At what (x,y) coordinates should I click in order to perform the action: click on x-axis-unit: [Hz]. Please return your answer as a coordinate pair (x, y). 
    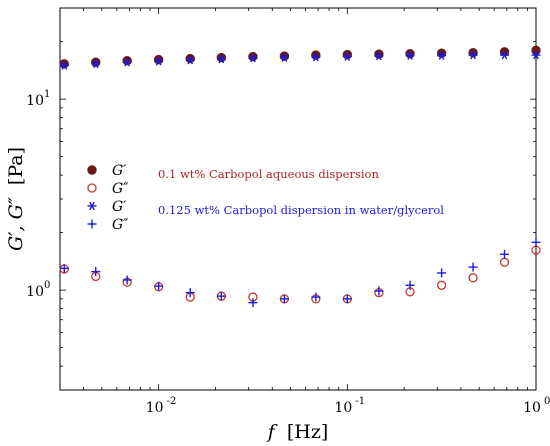
    Looking at the image, I should click on (307, 432).